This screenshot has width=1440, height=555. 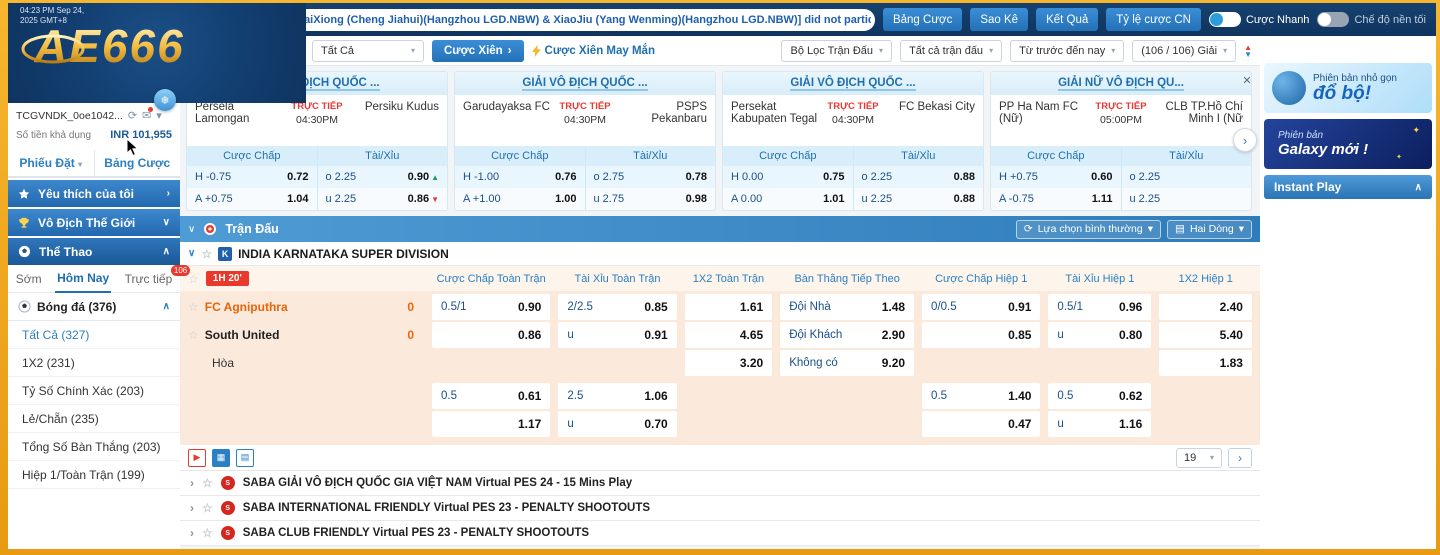 I want to click on odds-cell-home-hdp: H -0.75 0.72, so click(x=252, y=177).